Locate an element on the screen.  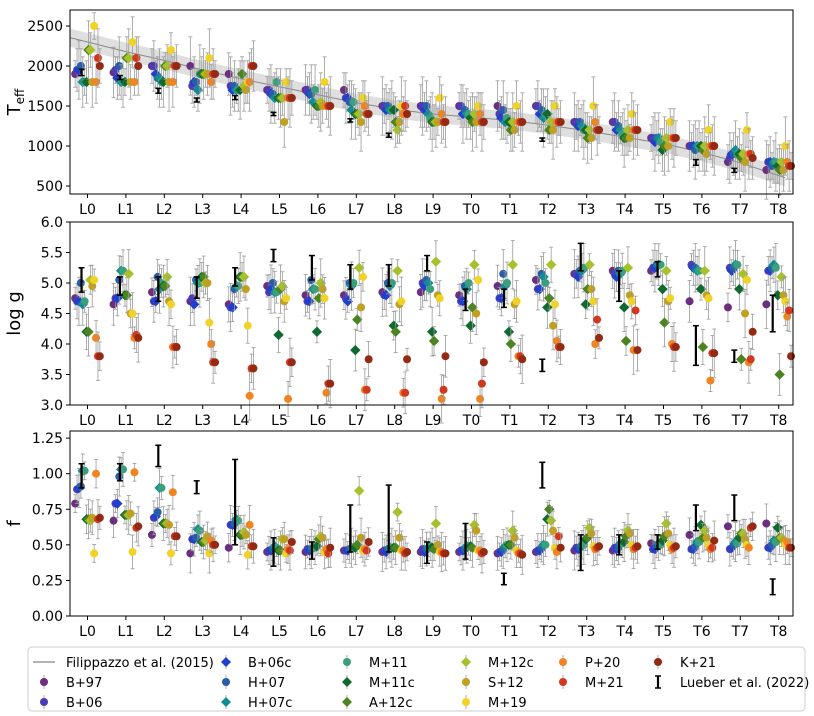
legend-item-kp21: K+21 is located at coordinates (685, 663).